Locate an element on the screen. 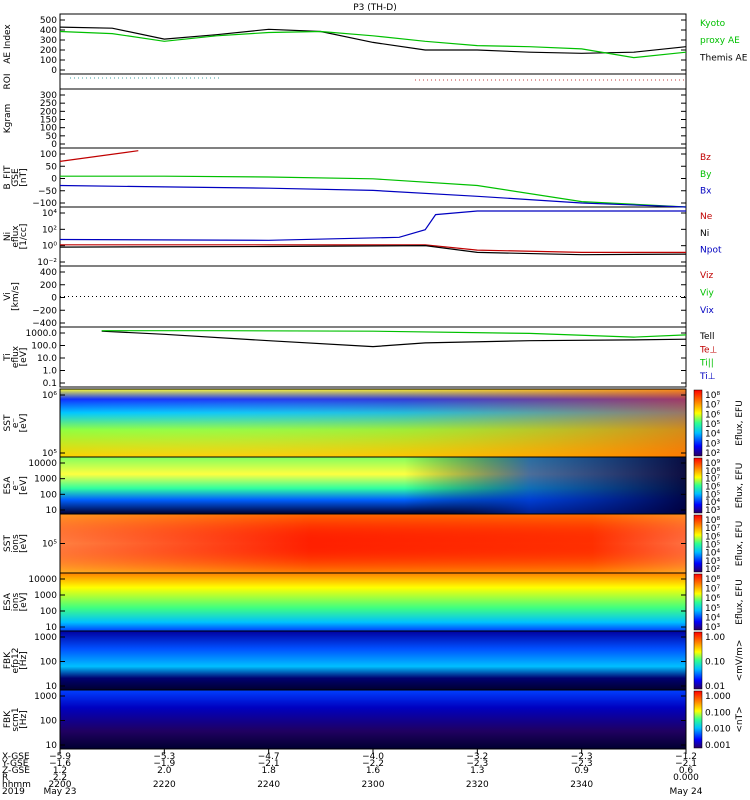 The image size is (750, 800). ylabel-esa_i: [eV] is located at coordinates (24, 602).